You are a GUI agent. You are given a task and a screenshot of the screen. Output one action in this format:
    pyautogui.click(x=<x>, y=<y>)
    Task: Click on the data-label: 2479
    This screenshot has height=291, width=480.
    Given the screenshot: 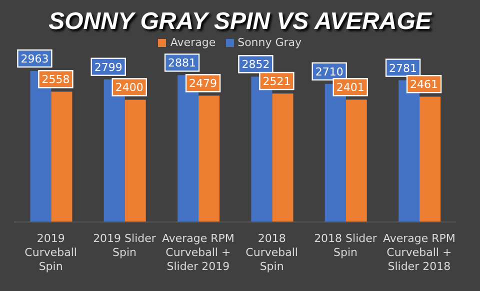 What is the action you would take?
    pyautogui.click(x=203, y=83)
    